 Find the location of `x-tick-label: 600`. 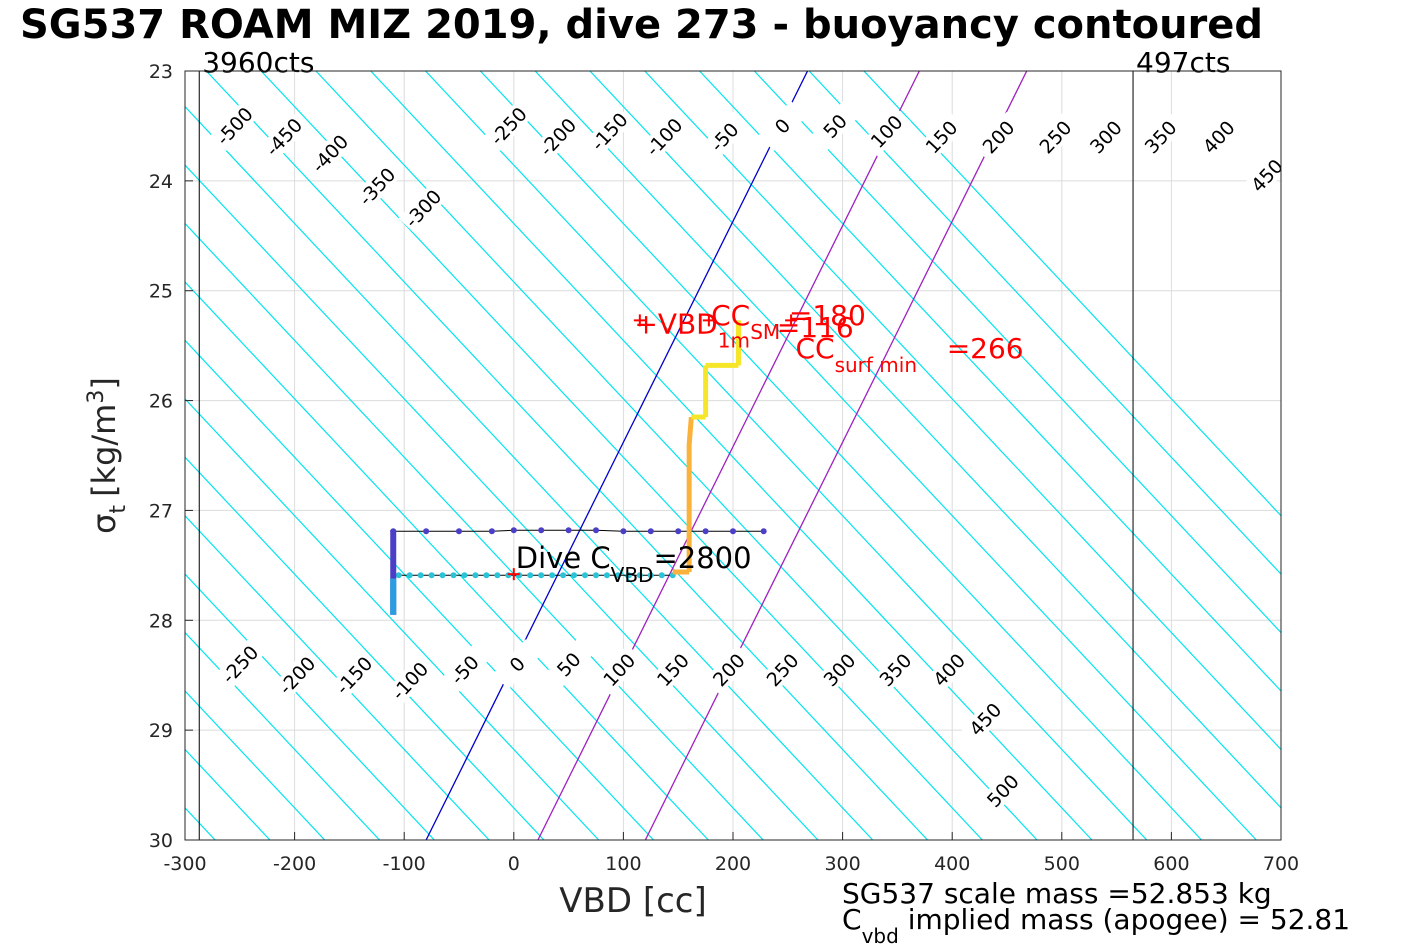

x-tick-label: 600 is located at coordinates (1171, 864).